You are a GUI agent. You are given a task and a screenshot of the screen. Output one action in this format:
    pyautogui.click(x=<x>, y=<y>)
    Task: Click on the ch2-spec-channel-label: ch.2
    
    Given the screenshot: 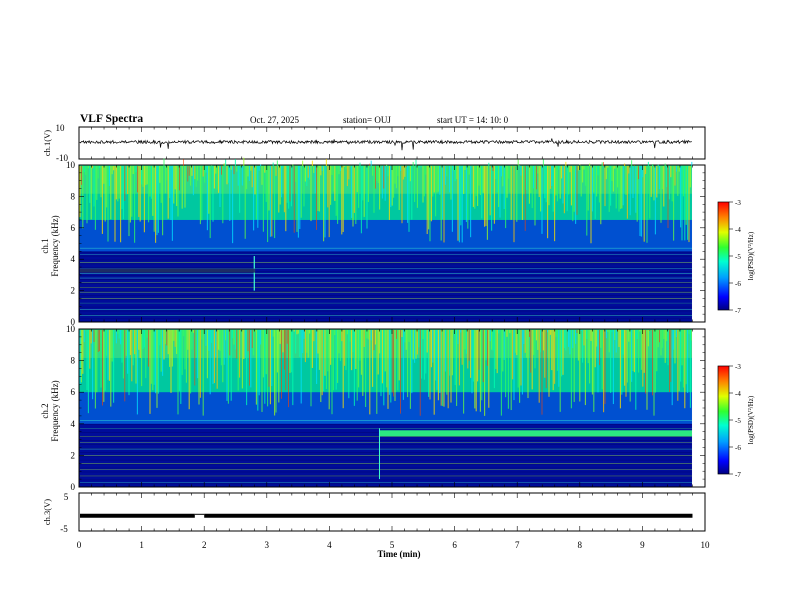 What is the action you would take?
    pyautogui.click(x=45, y=410)
    